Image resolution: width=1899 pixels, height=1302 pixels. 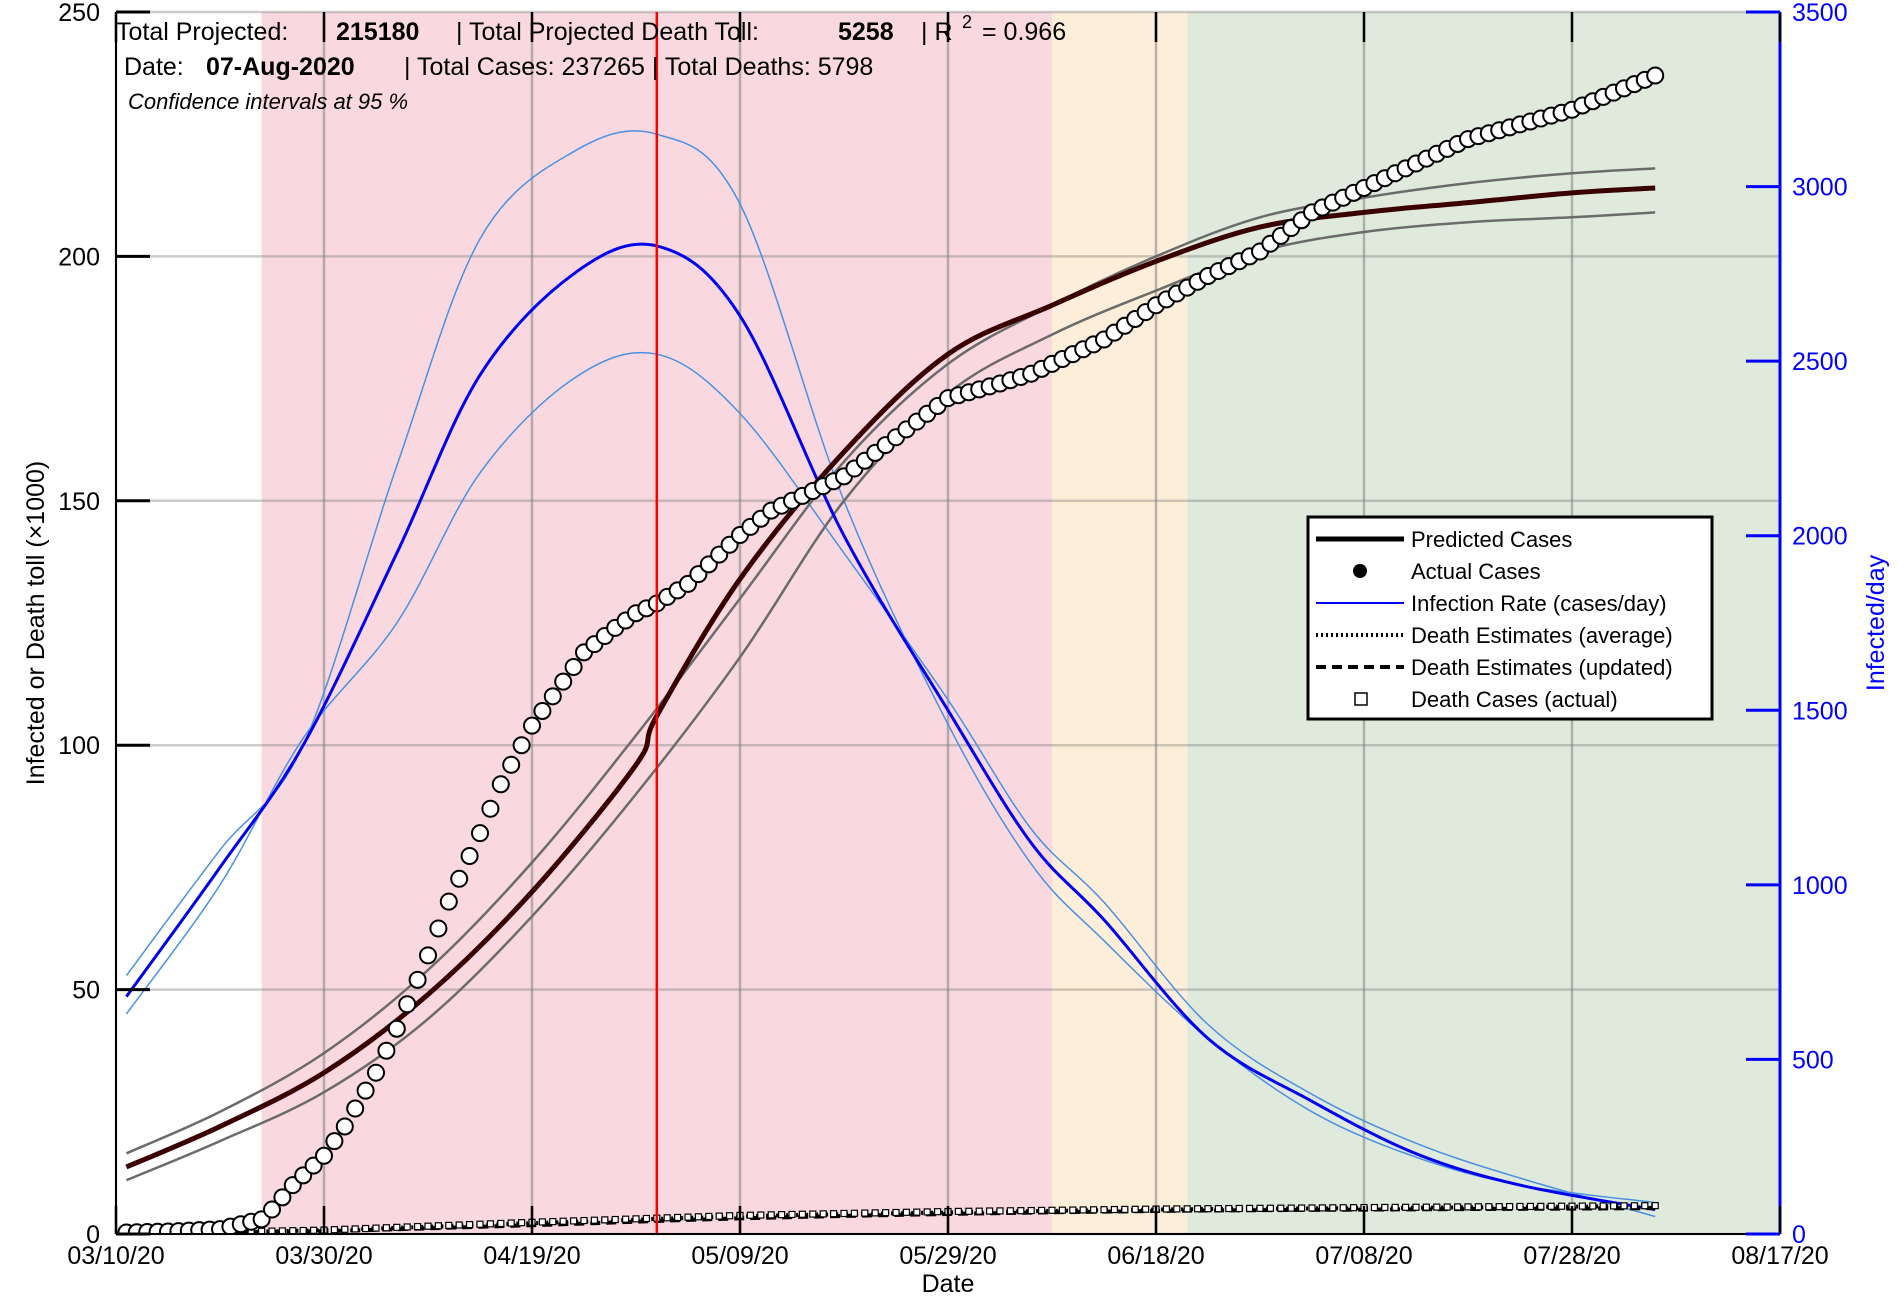 I want to click on death-toll-value: 5258, so click(x=866, y=32).